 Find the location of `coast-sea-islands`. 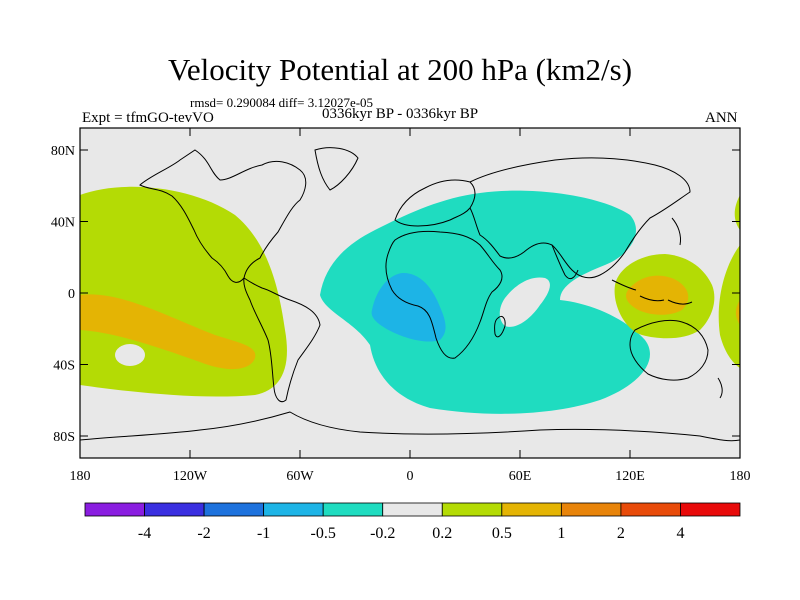

coast-sea-islands is located at coordinates (652, 292).